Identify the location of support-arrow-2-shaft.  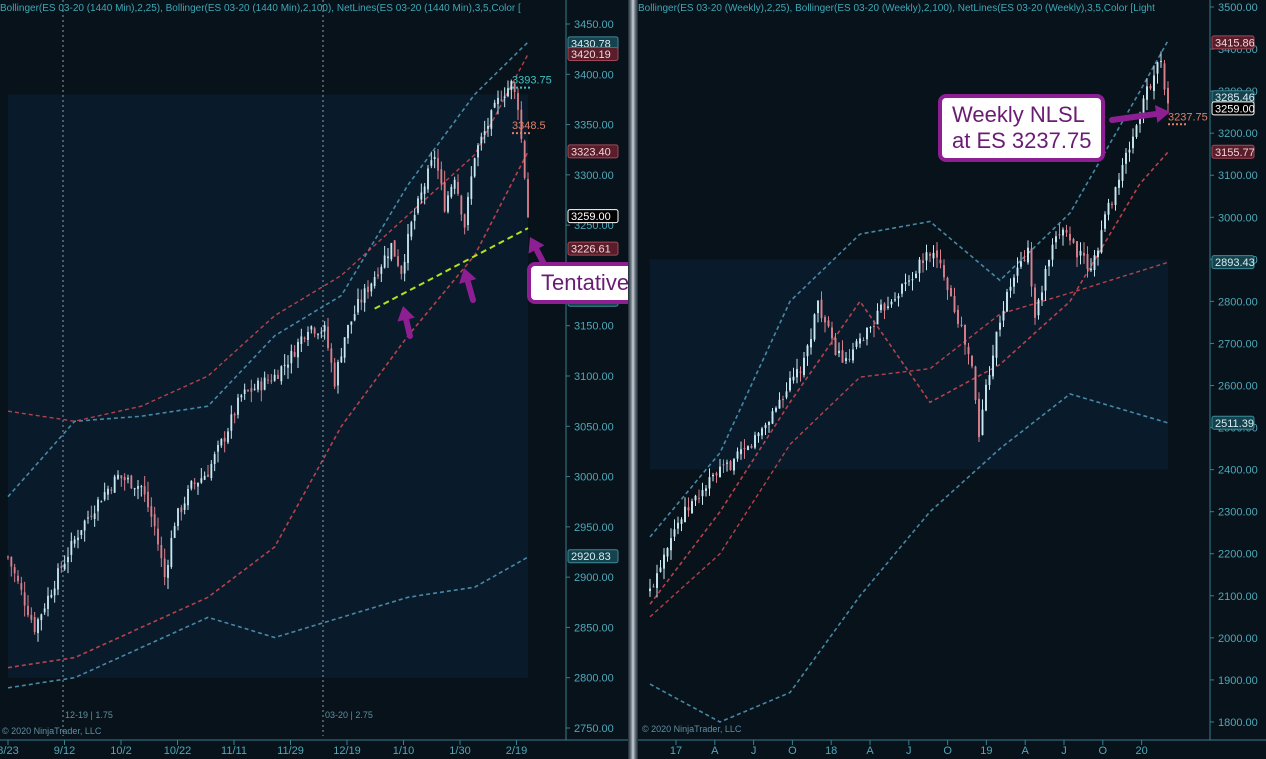
(470, 290).